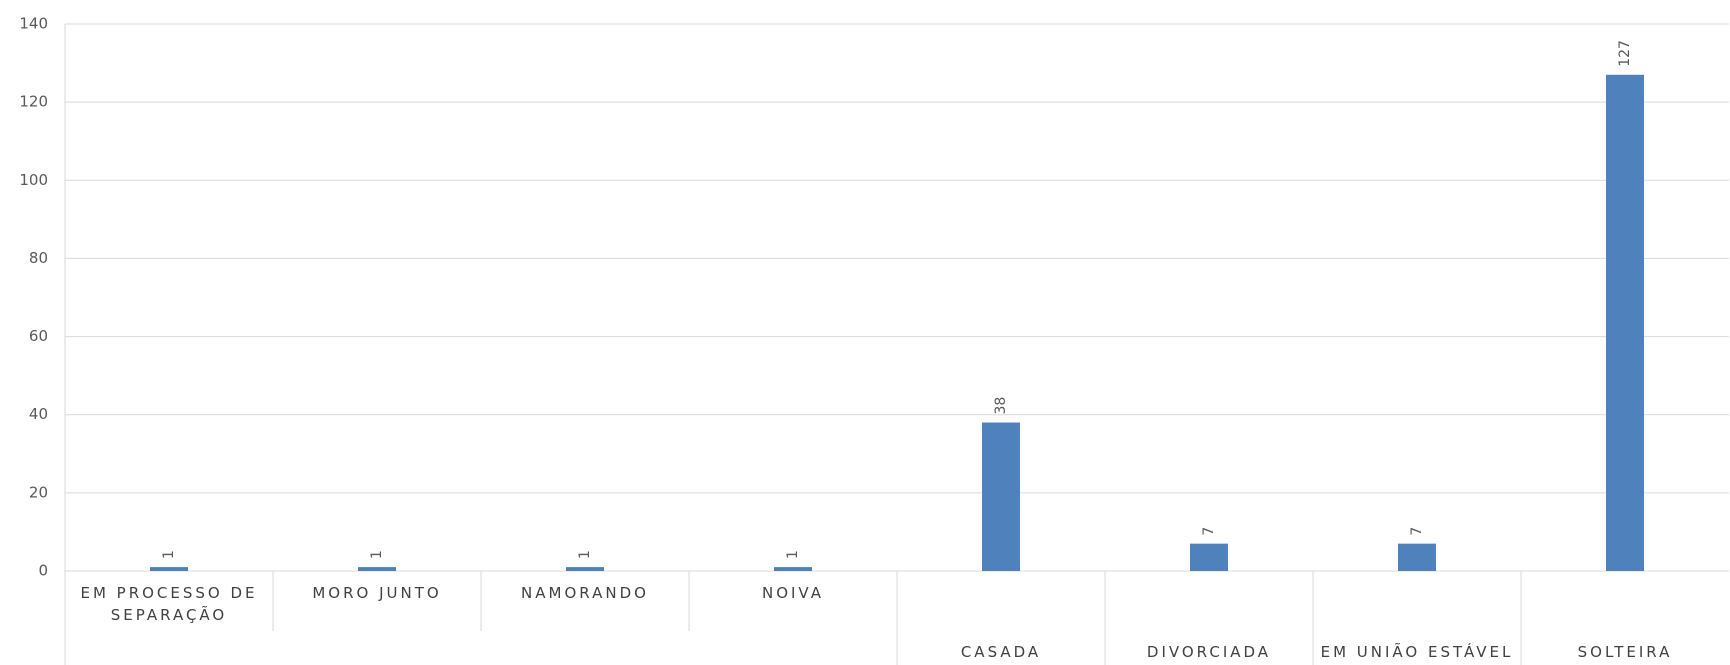  I want to click on value-label: 38, so click(1001, 406).